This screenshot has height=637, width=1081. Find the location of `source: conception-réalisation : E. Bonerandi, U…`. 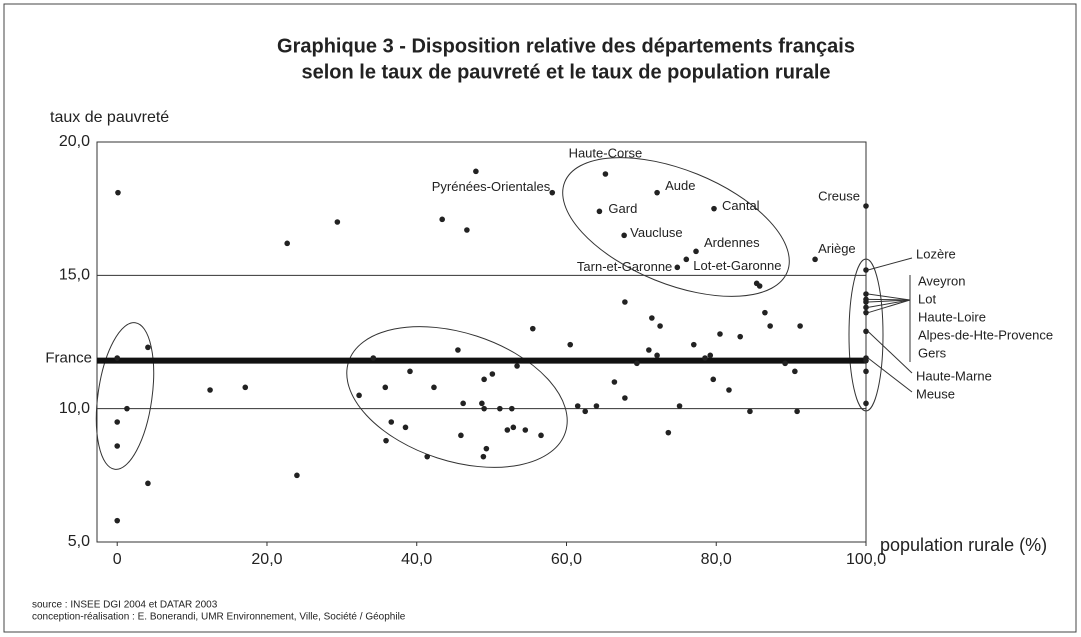

source: conception-réalisation : E. Bonerandi, U… is located at coordinates (219, 617).